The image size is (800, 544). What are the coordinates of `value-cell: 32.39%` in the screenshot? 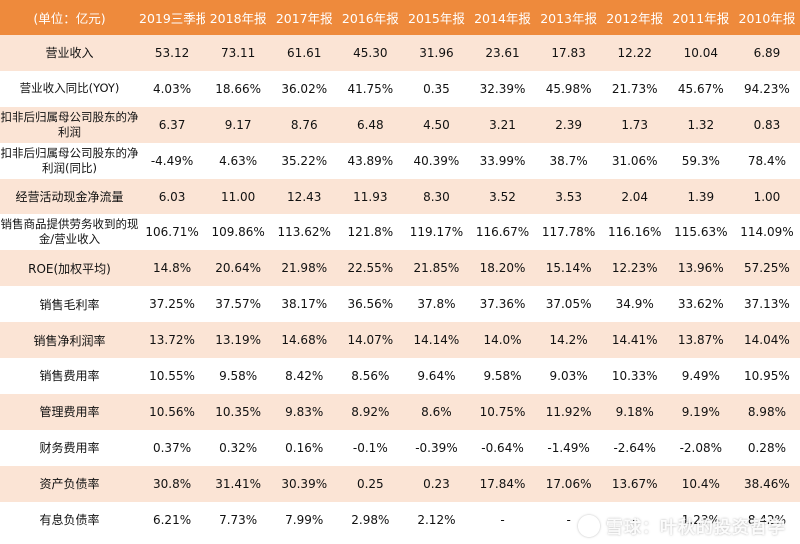 It's located at (502, 88).